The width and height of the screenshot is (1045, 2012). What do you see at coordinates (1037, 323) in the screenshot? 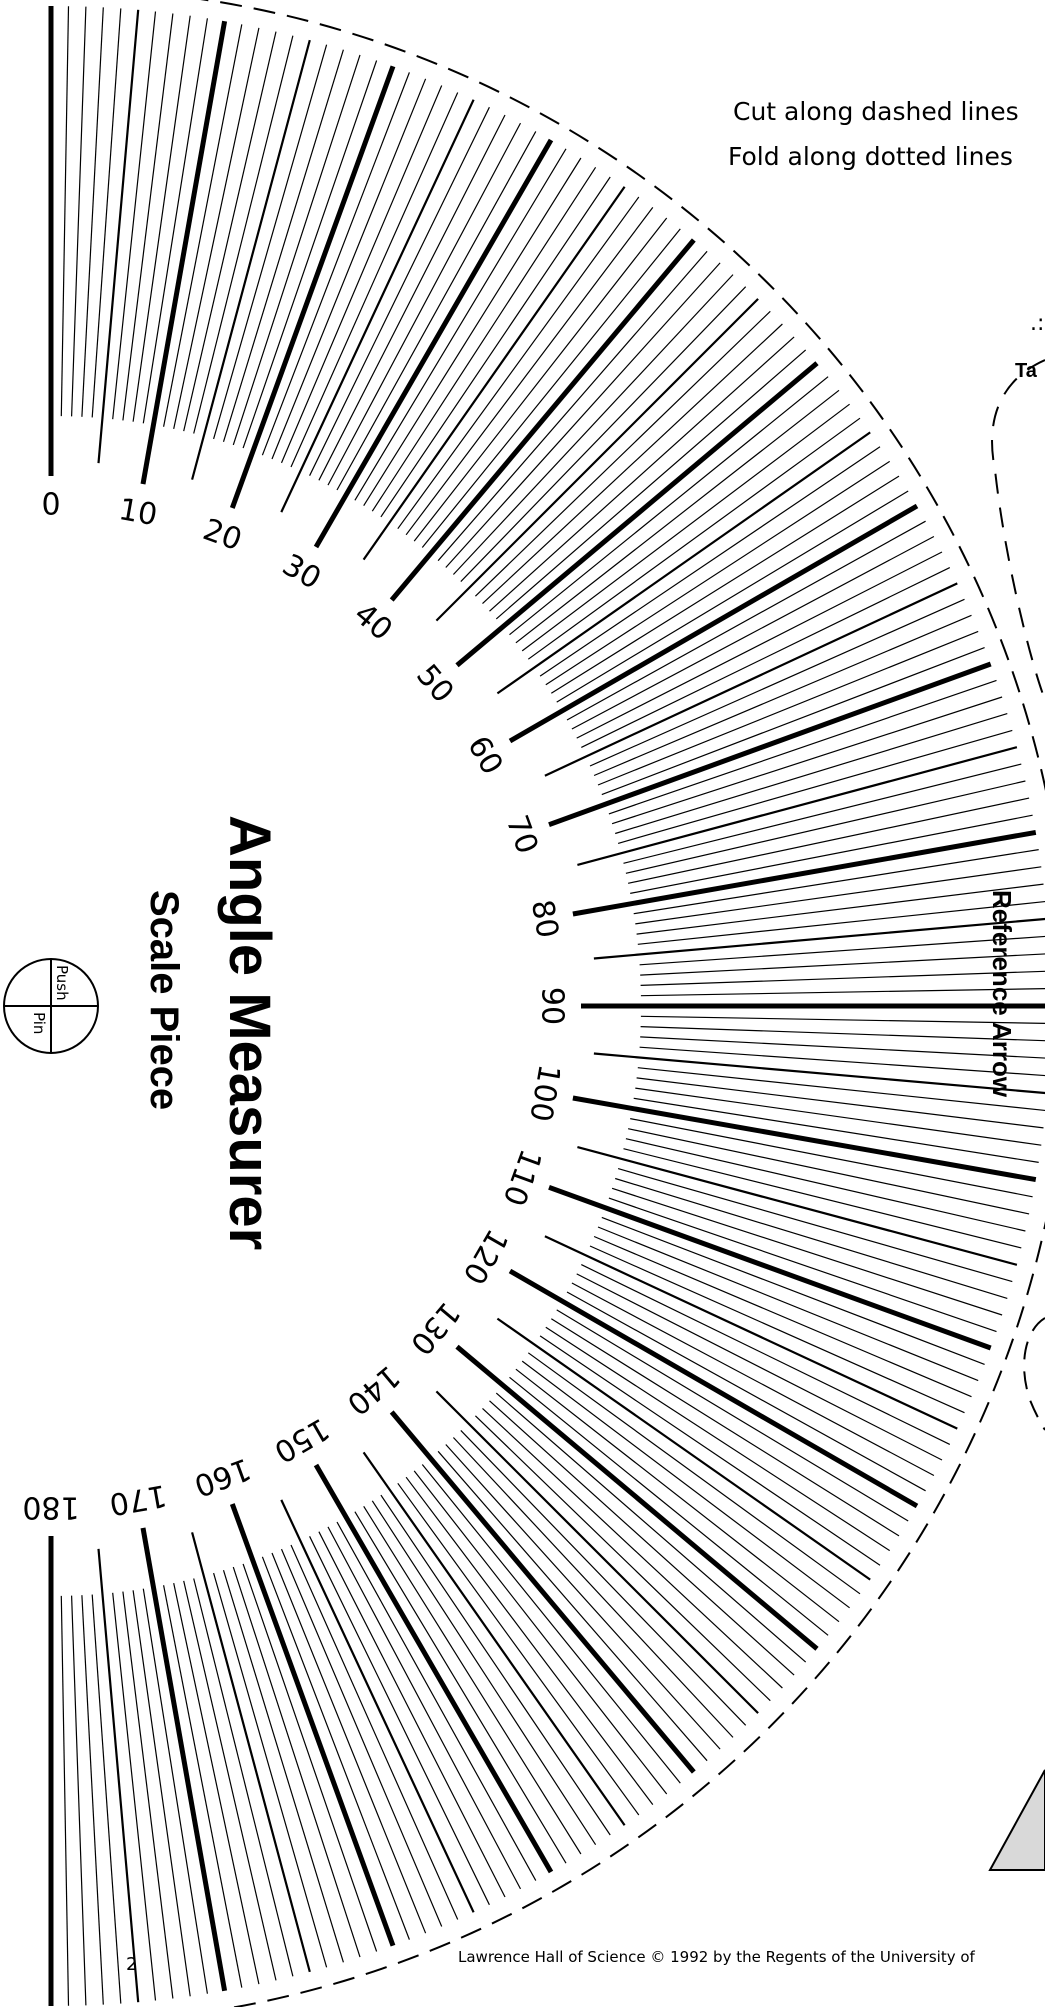
I see `fold-dots-top: .:` at bounding box center [1037, 323].